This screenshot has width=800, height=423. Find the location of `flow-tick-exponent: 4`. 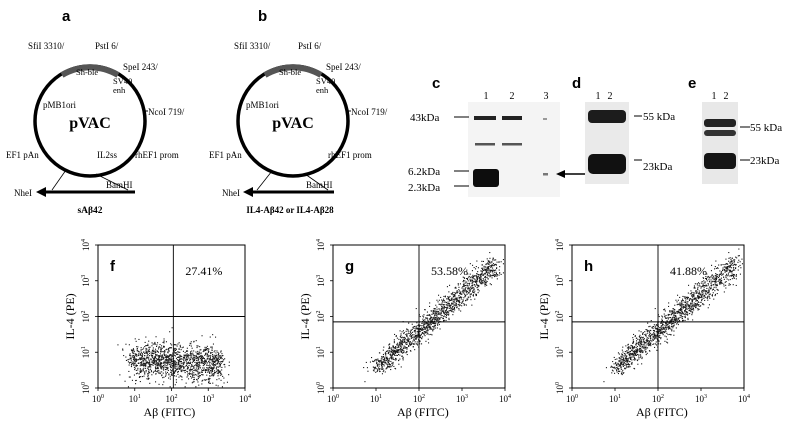

flow-tick-exponent: 4 is located at coordinates (319, 240).